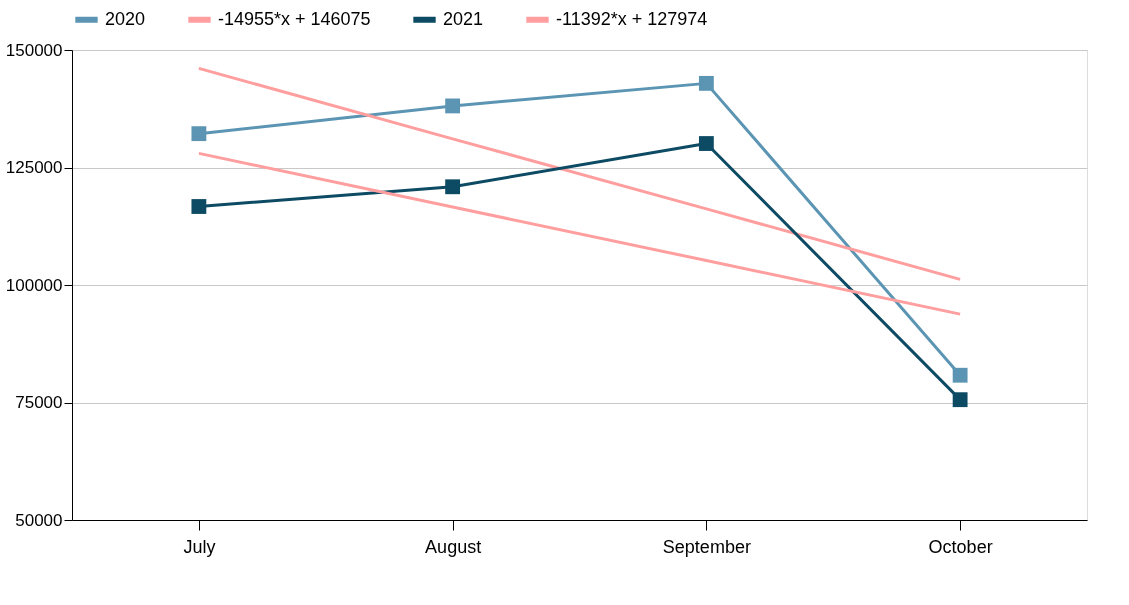 This screenshot has width=1129, height=605. I want to click on legend-label: 2020, so click(125, 18).